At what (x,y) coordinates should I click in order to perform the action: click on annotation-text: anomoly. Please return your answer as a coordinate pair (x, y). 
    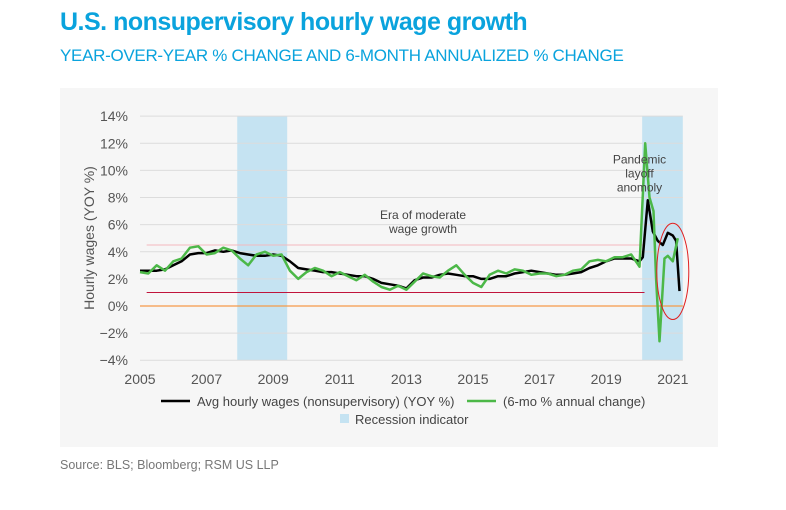
    Looking at the image, I should click on (639, 188).